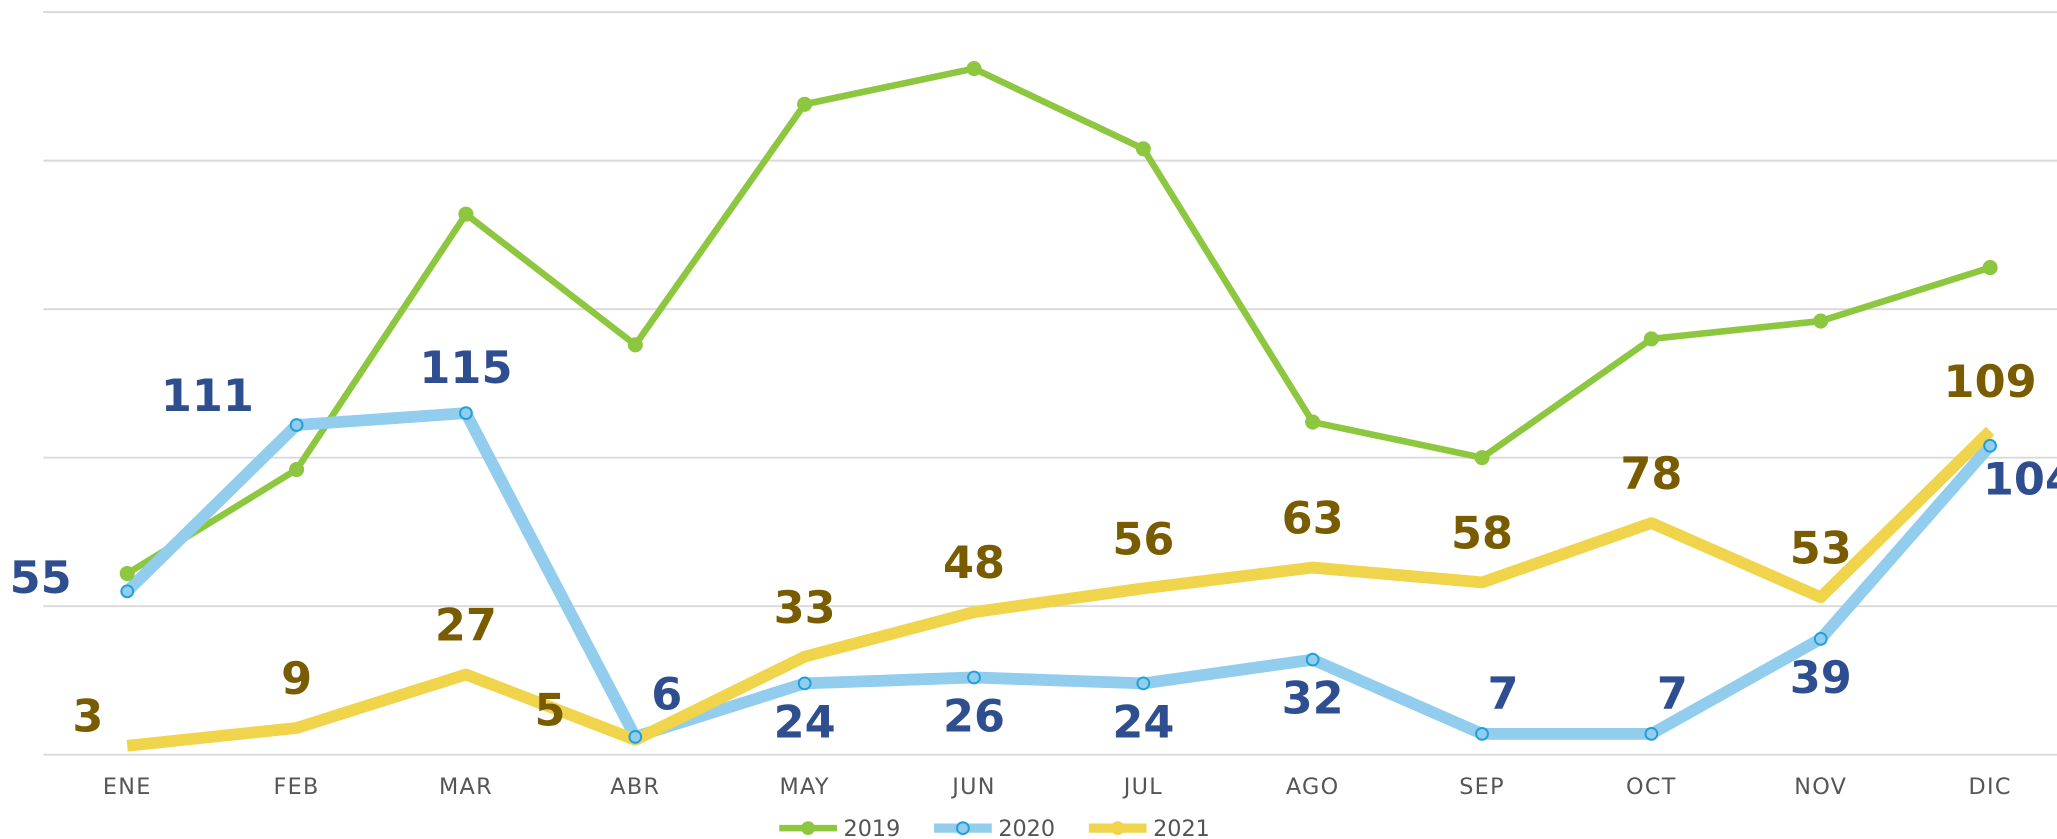 The image size is (2057, 839). What do you see at coordinates (635, 787) in the screenshot?
I see `x-tick-label: ABR` at bounding box center [635, 787].